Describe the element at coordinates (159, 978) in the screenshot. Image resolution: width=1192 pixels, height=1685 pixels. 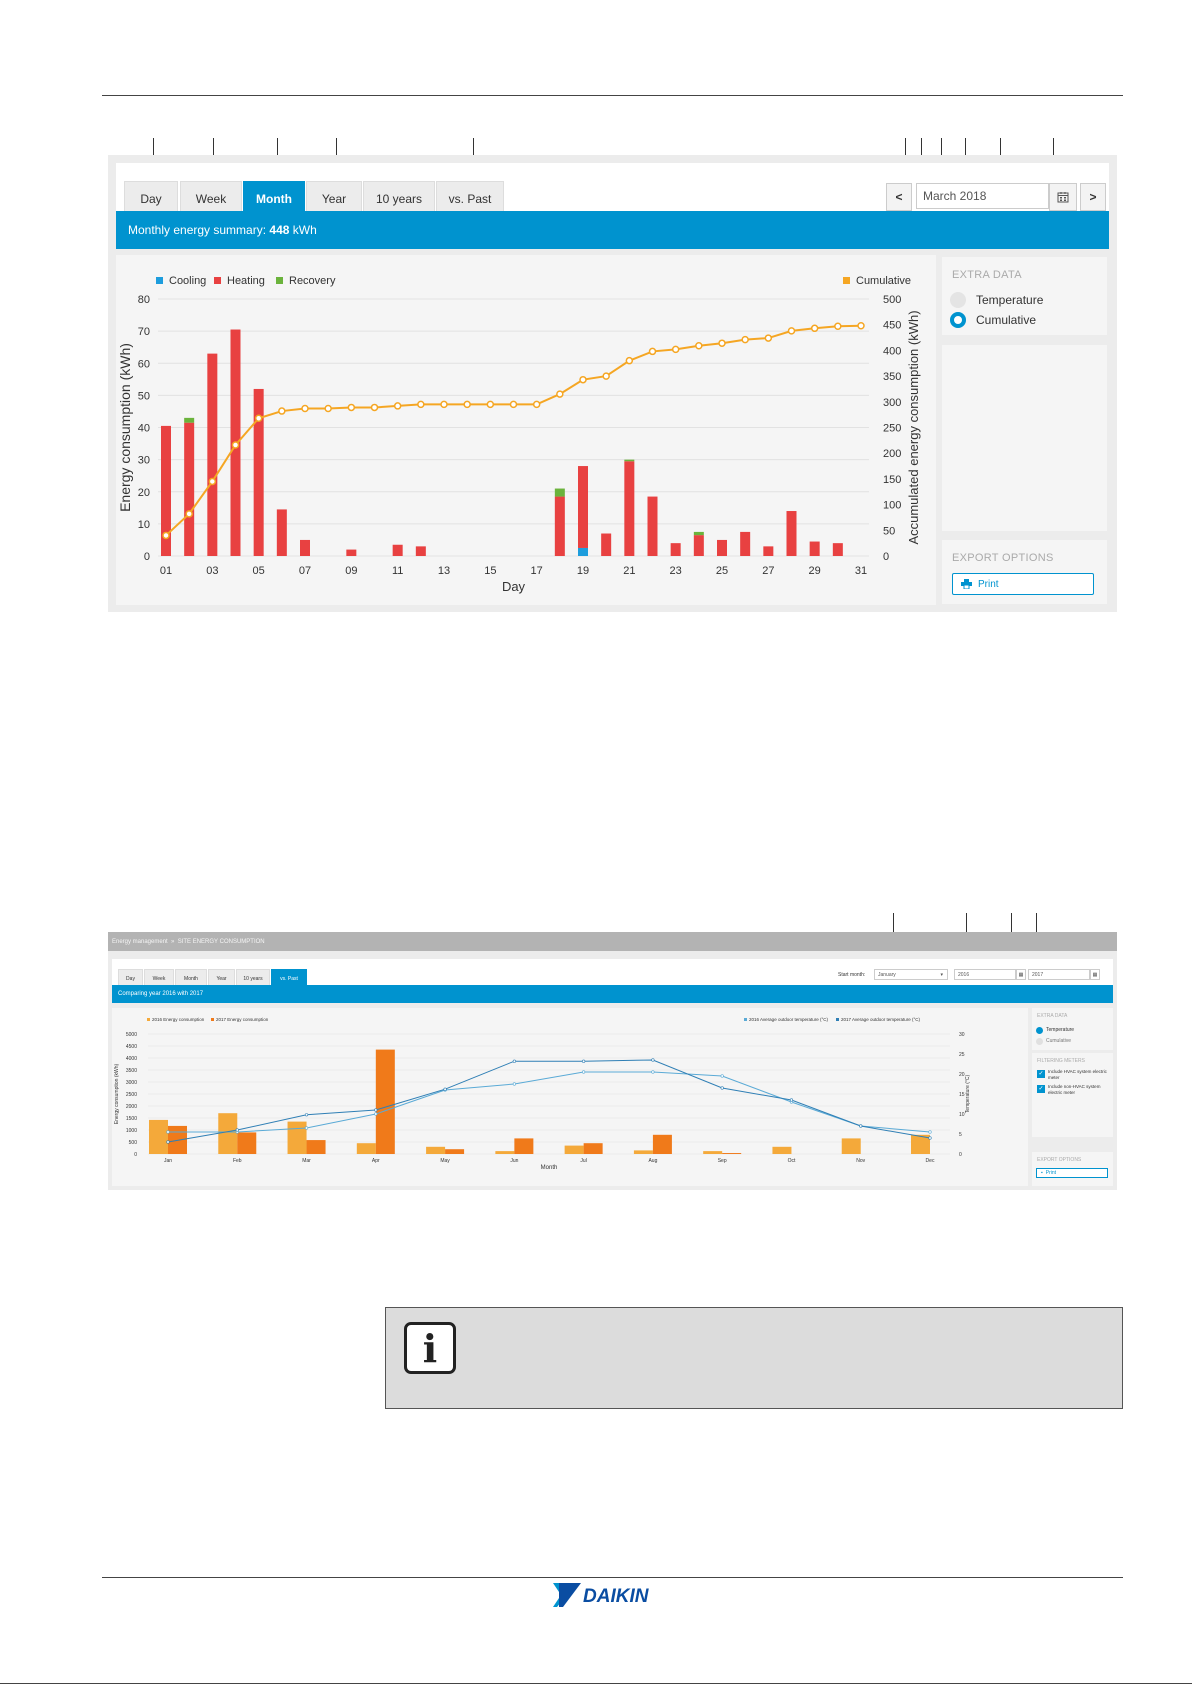
I see `tab2-week: Week` at that location.